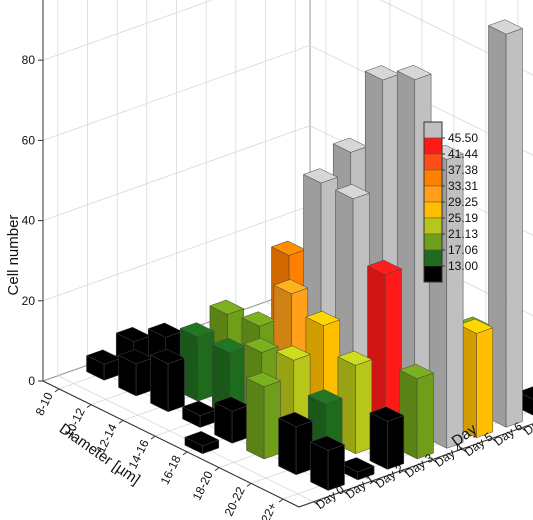 This screenshot has width=533, height=520. I want to click on gridline-z, so click(287, 38).